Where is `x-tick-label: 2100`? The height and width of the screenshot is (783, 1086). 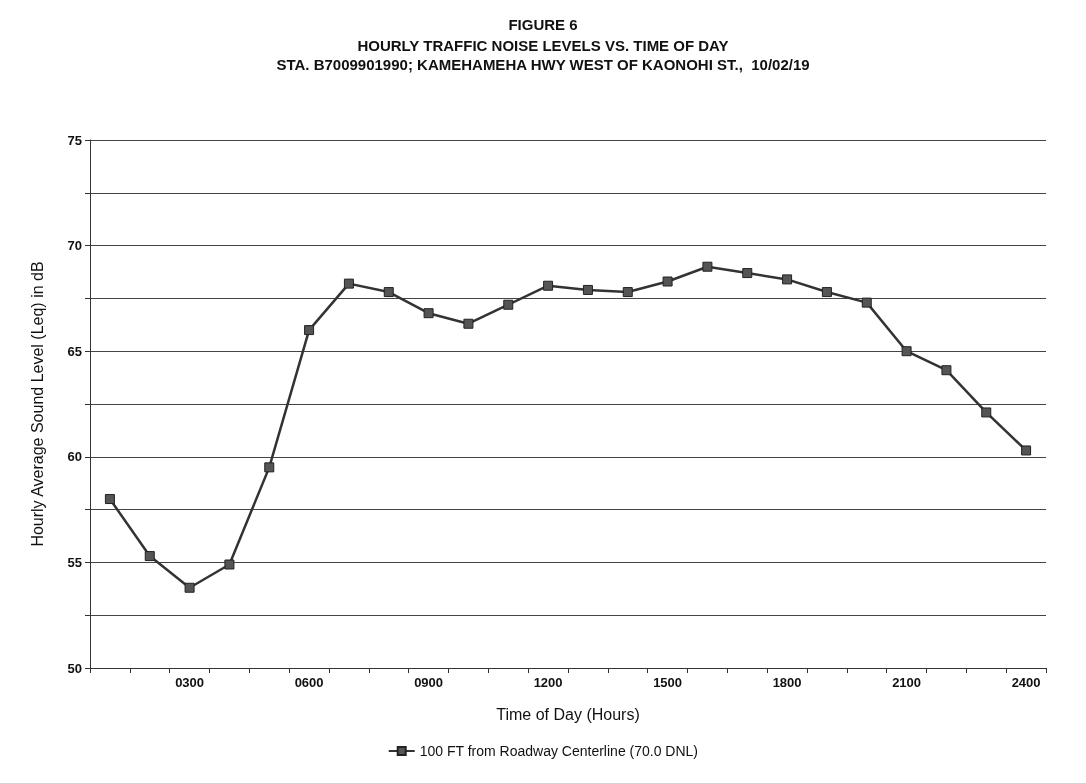
x-tick-label: 2100 is located at coordinates (907, 682).